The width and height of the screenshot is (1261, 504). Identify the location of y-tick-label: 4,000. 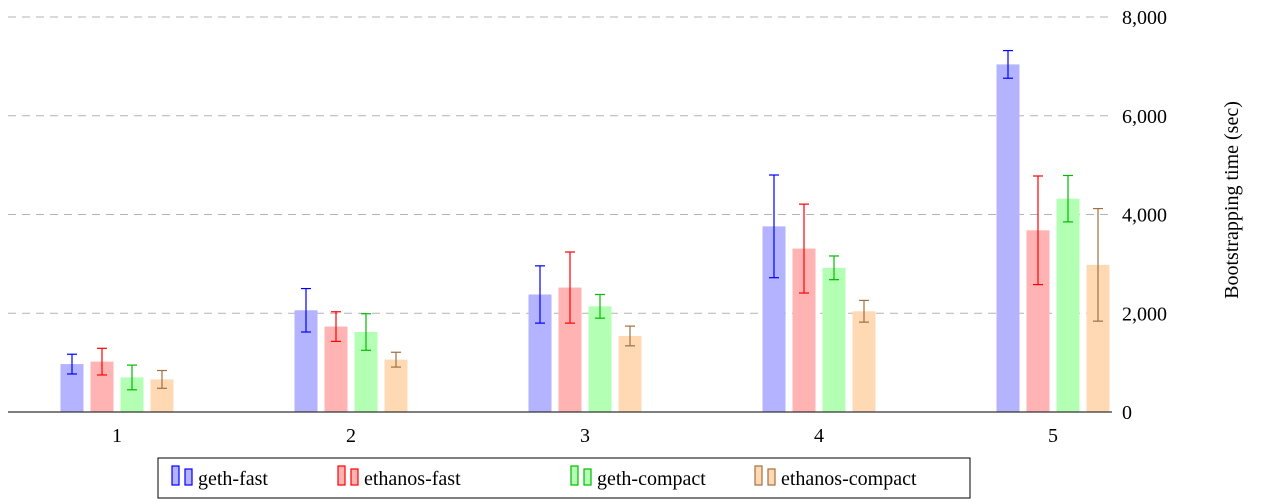
(1144, 216).